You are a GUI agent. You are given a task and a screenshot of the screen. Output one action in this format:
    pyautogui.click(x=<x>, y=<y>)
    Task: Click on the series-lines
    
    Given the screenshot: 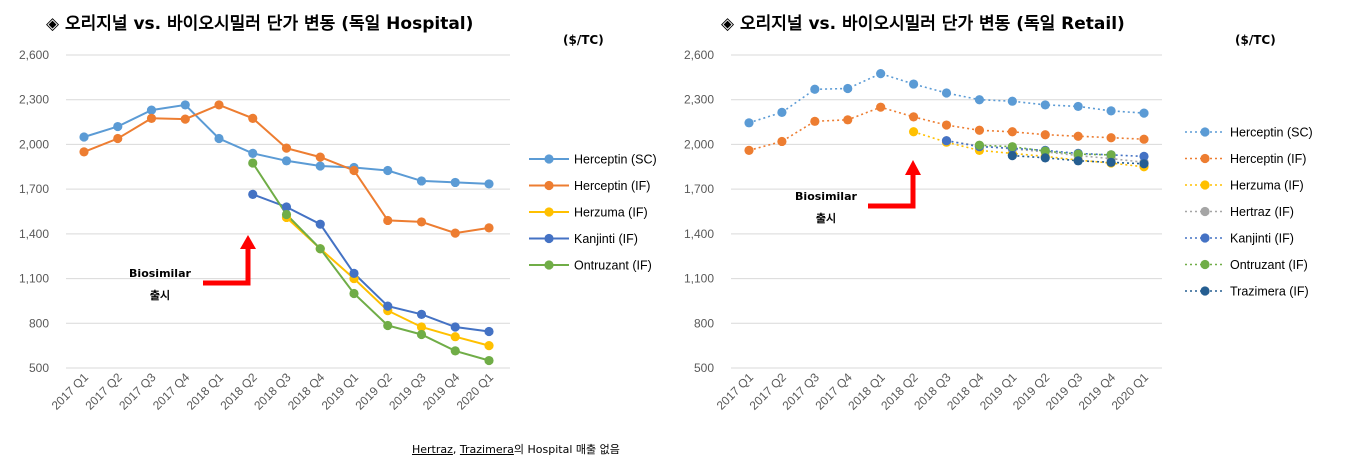 What is the action you would take?
    pyautogui.click(x=946, y=120)
    